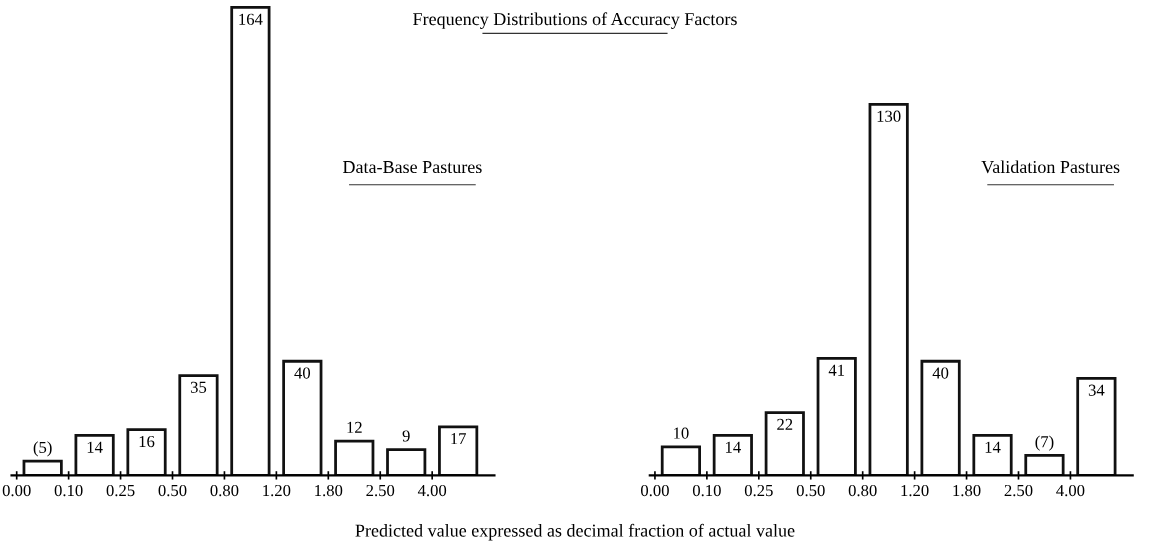 The width and height of the screenshot is (1150, 556). Describe the element at coordinates (836, 370) in the screenshot. I see `data-label: 41` at that location.